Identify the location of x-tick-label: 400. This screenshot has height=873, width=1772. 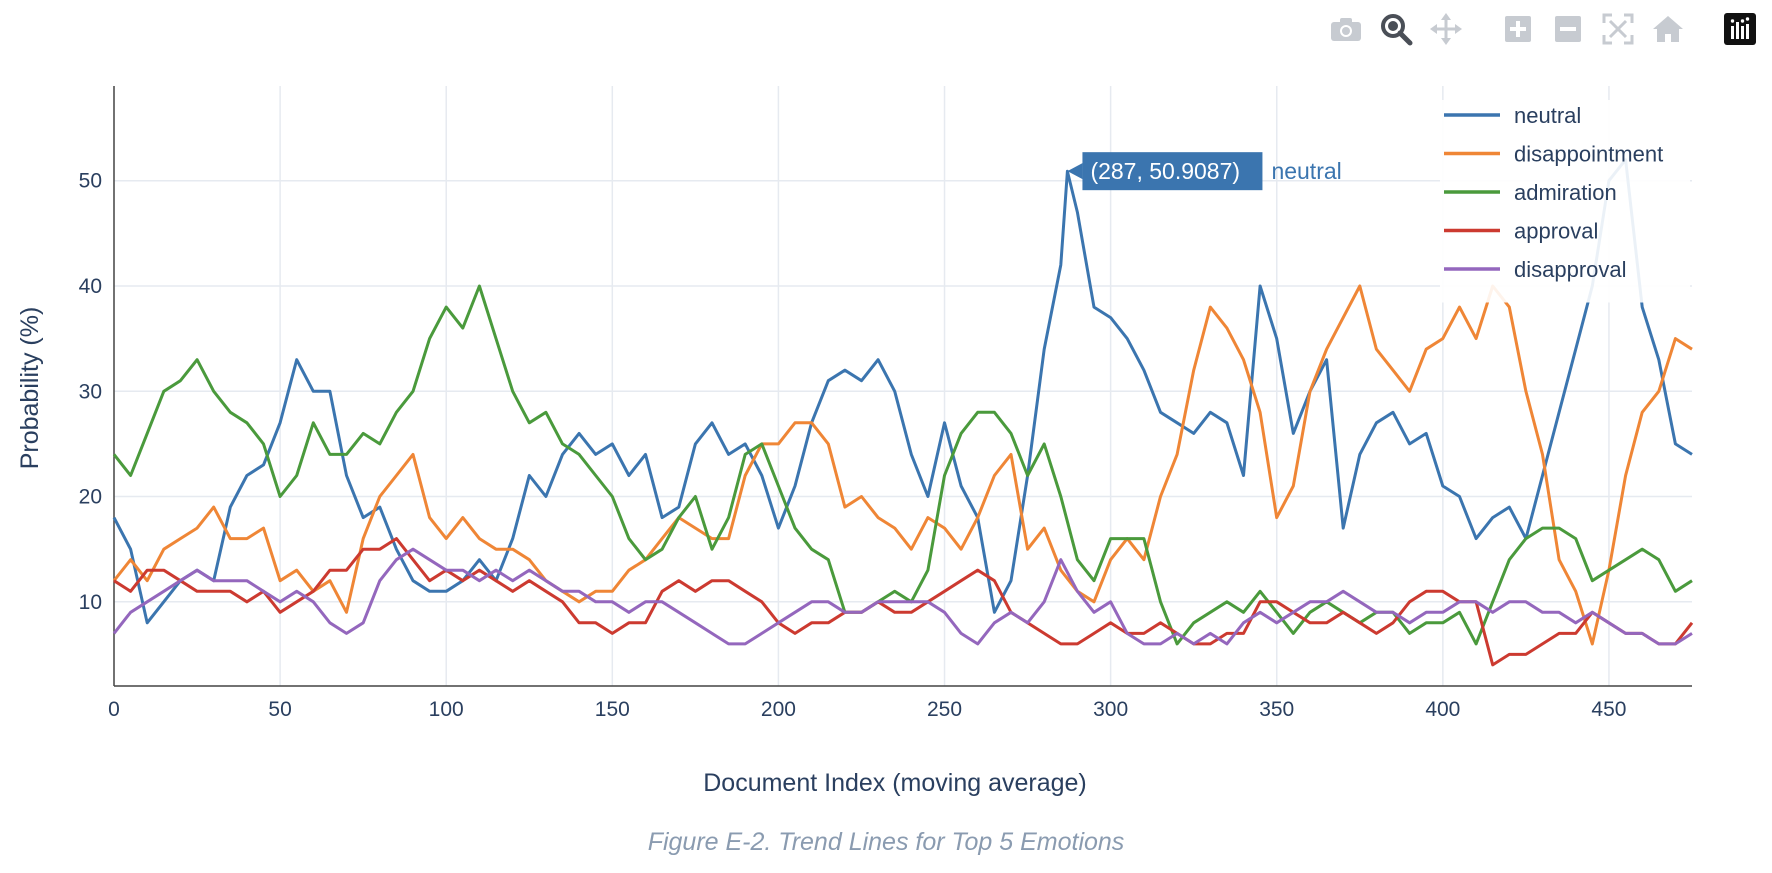
(1442, 709).